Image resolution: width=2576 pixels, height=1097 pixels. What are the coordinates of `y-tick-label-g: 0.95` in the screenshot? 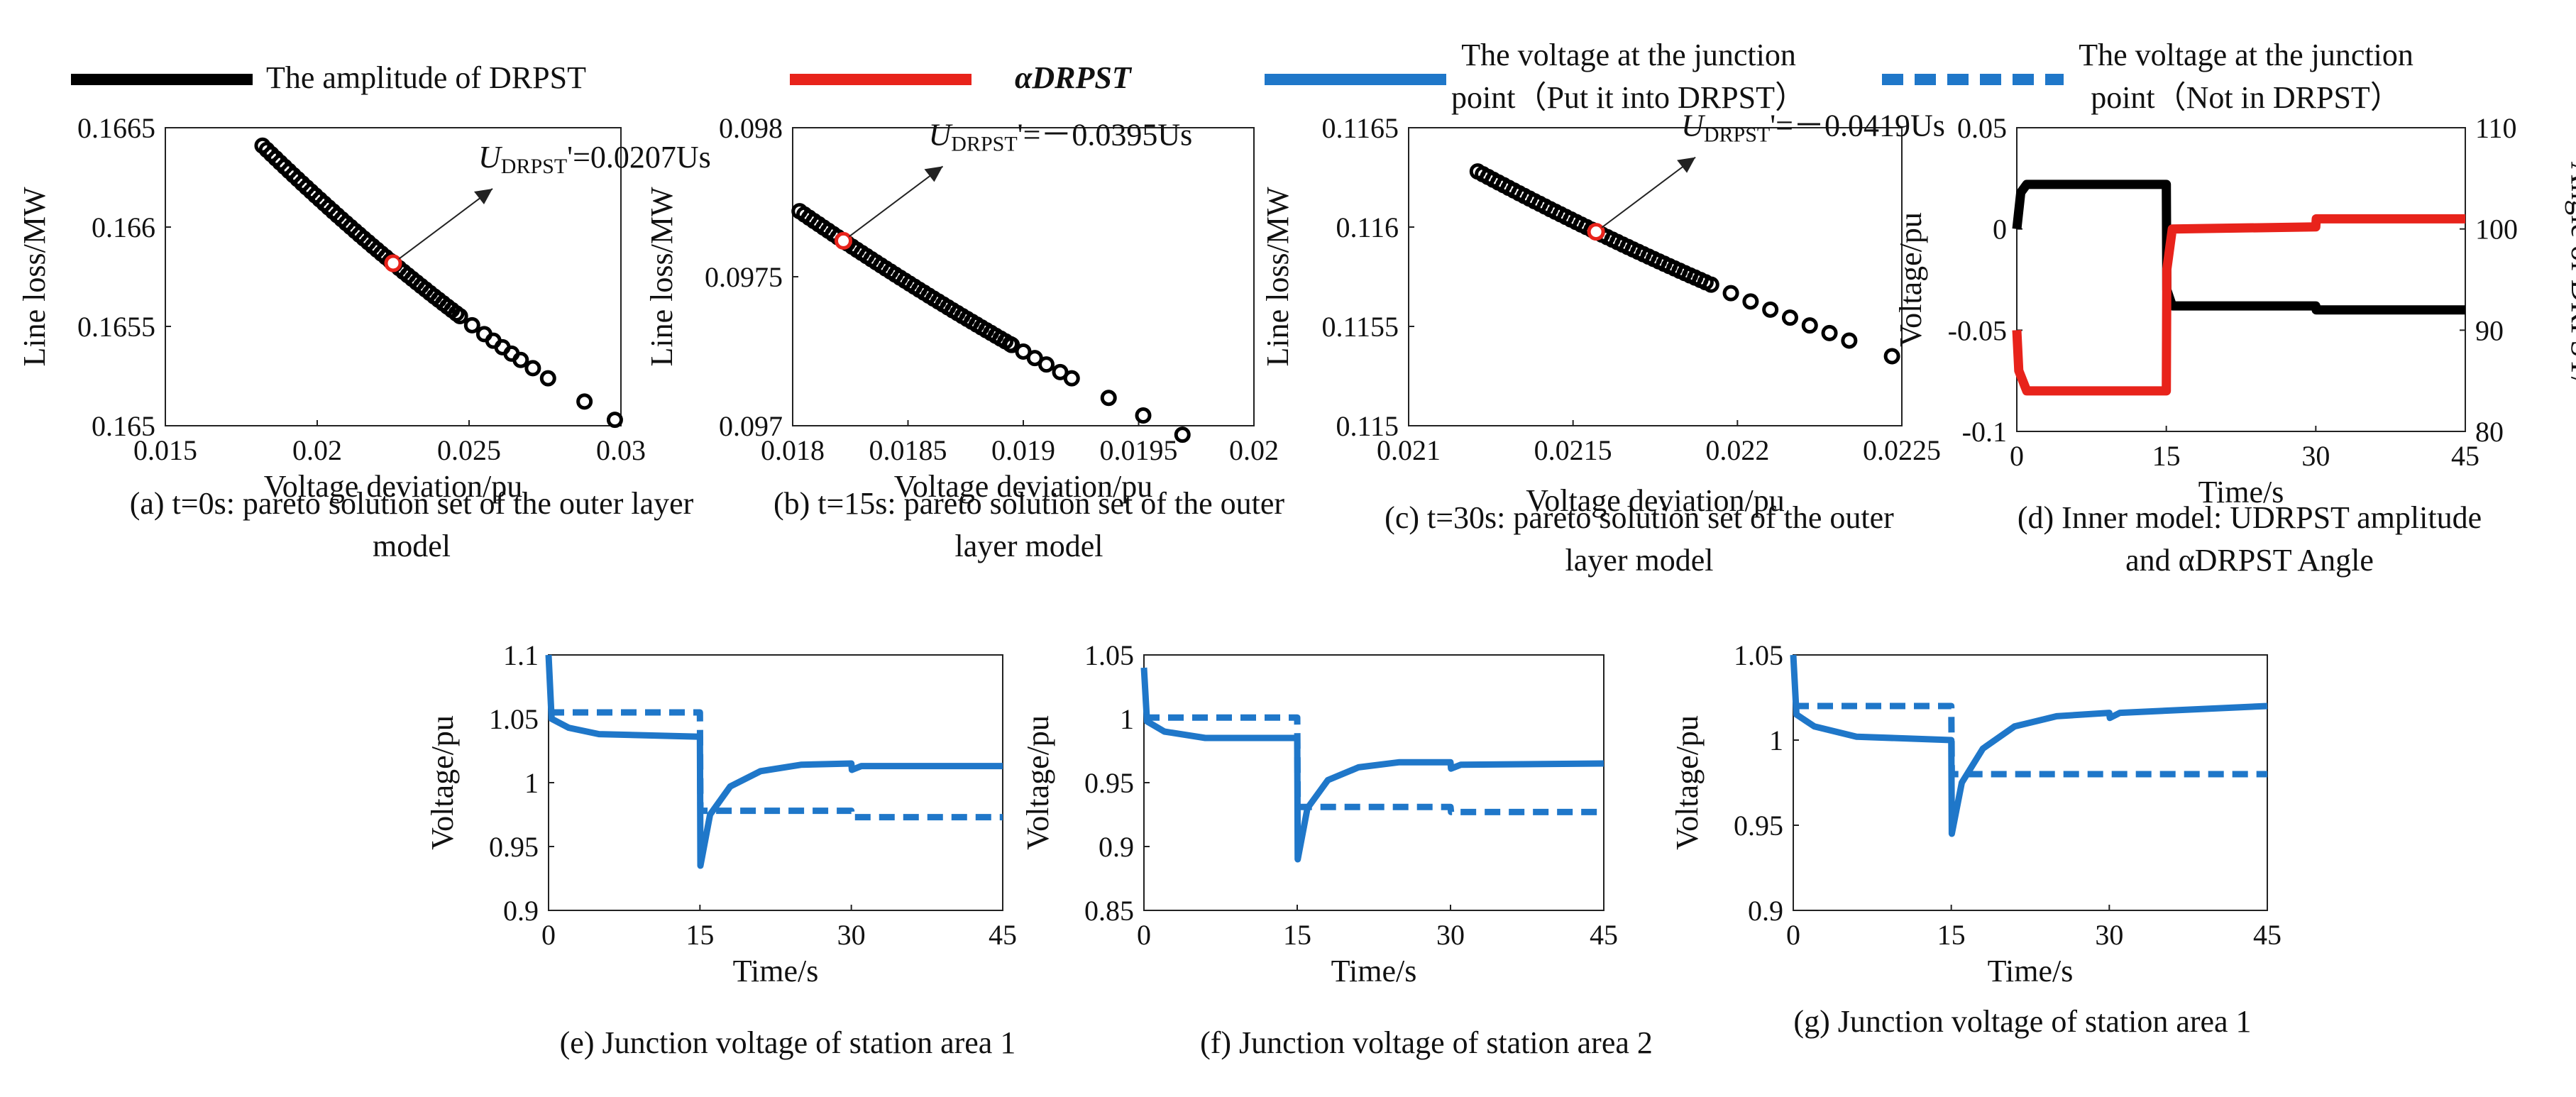 It's located at (1758, 826).